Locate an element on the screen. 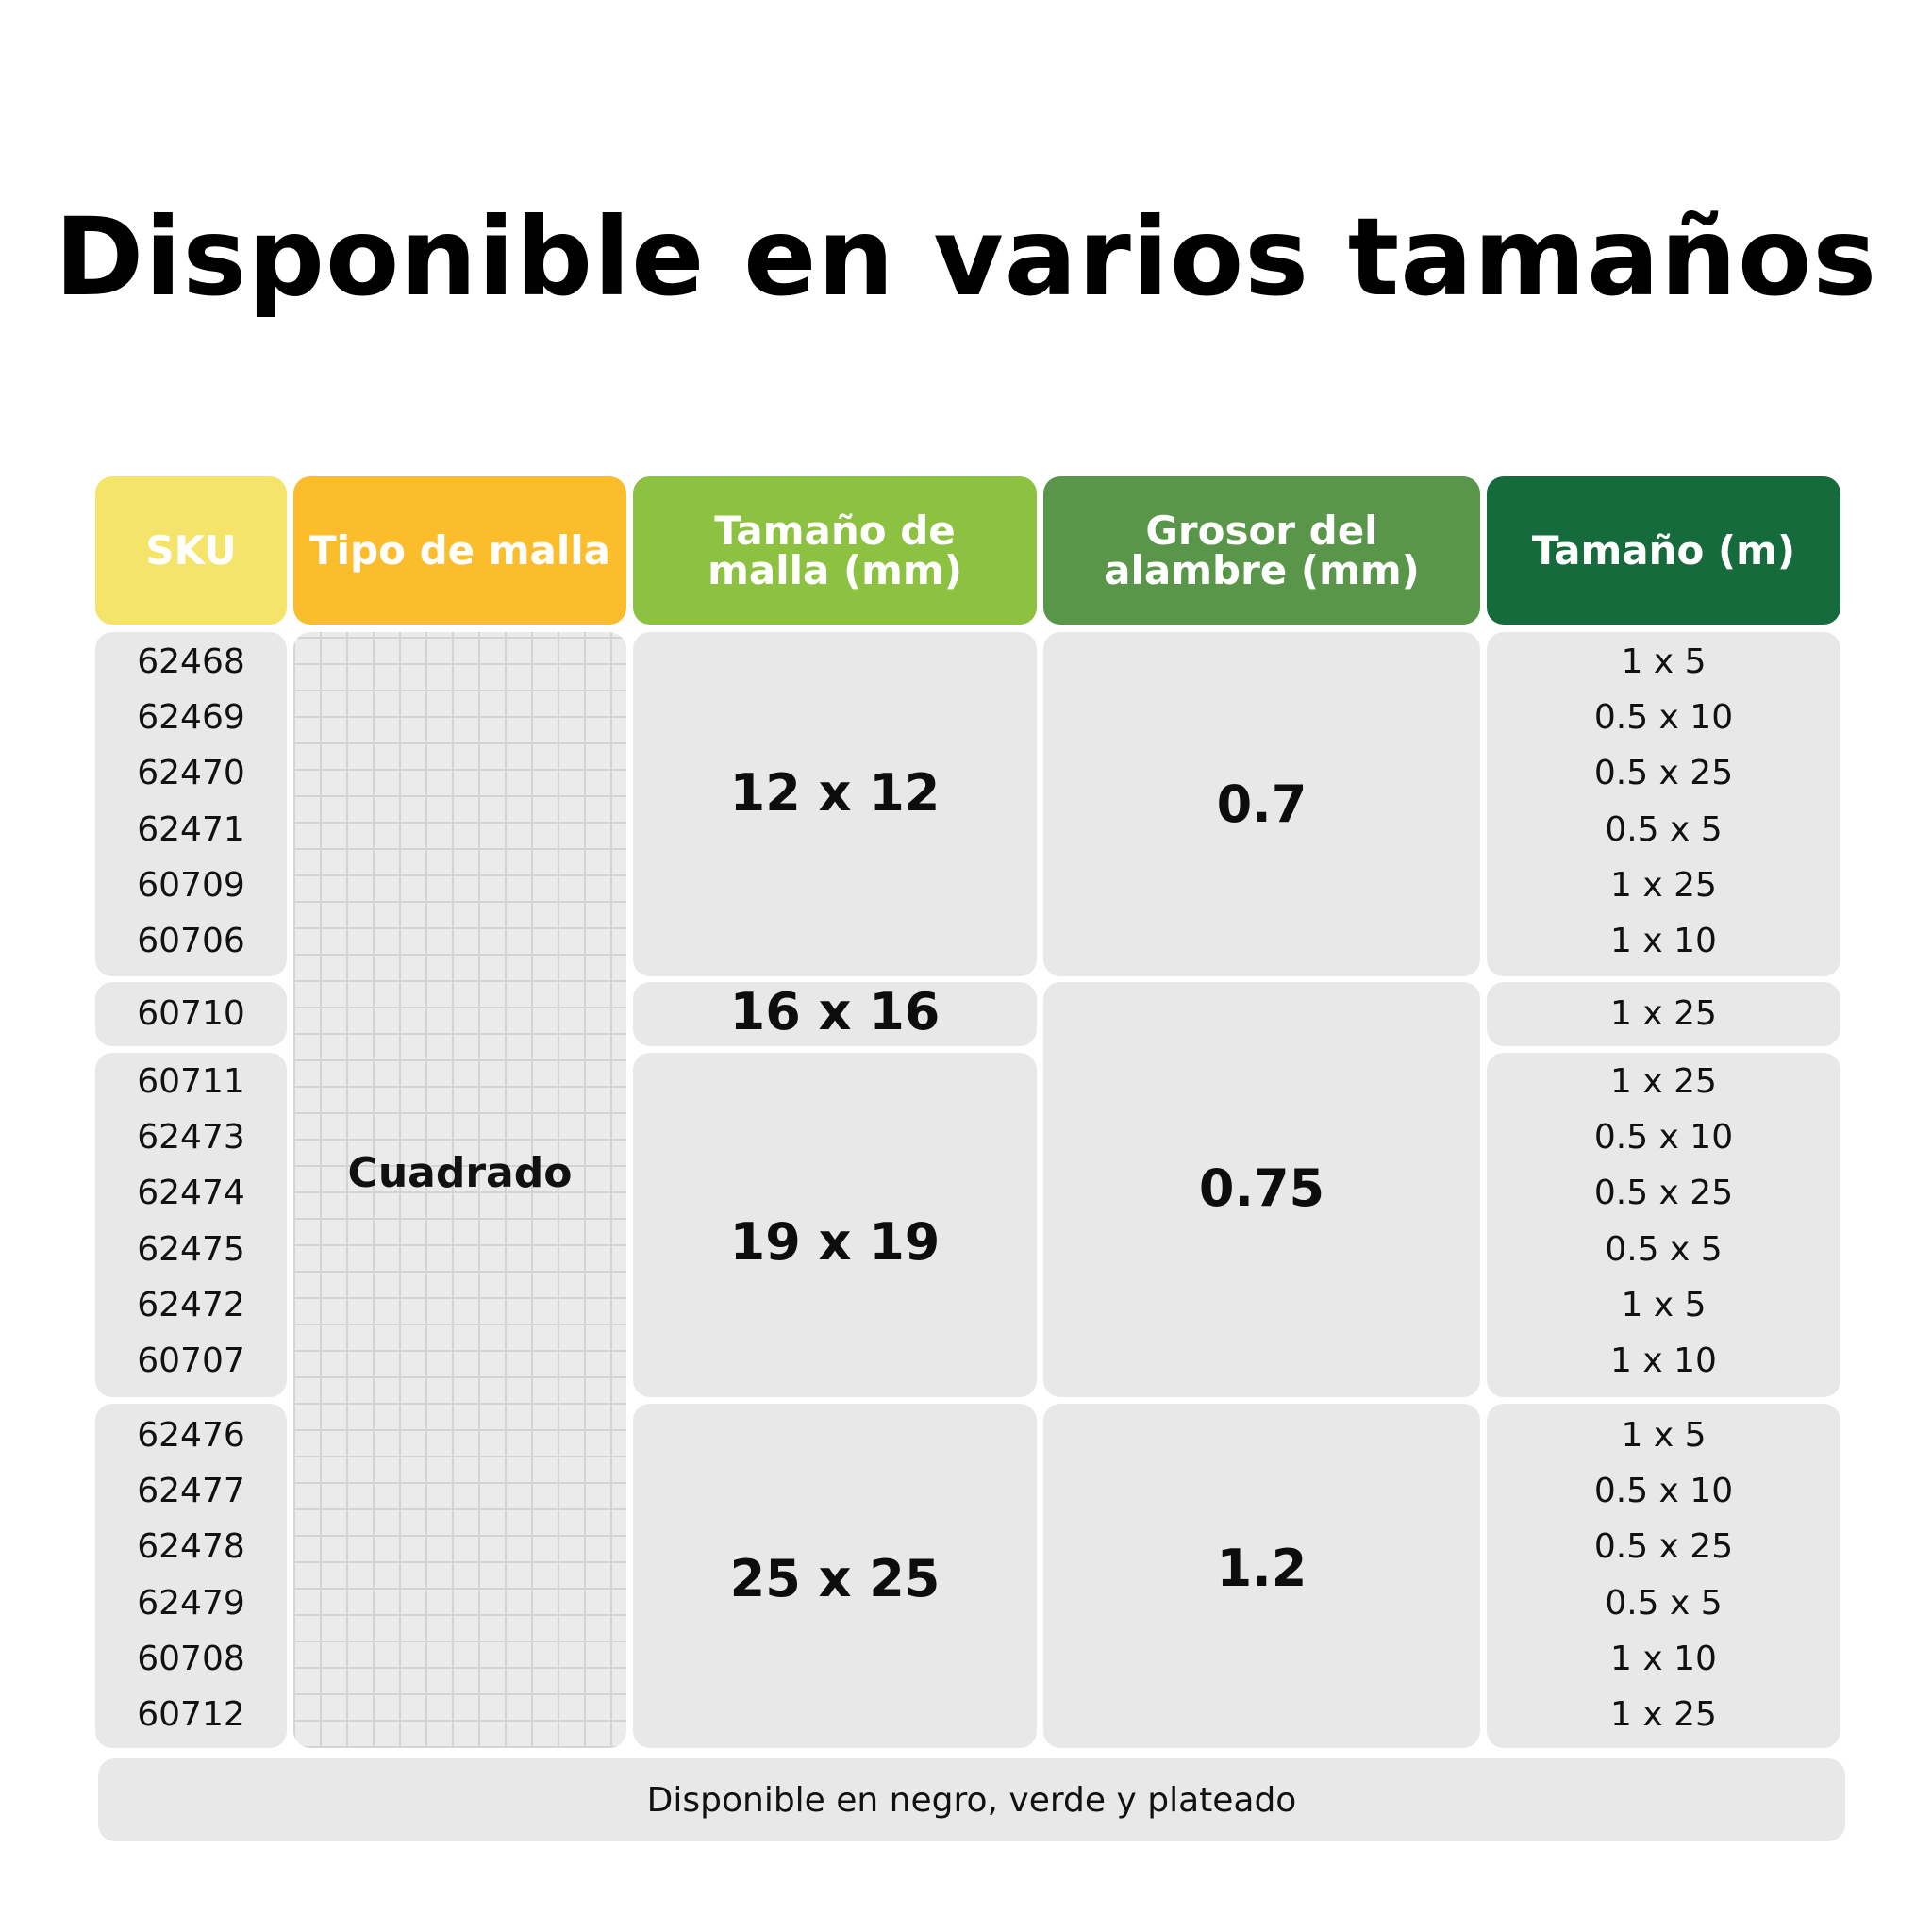 The height and width of the screenshot is (1932, 1932). sku-item: 62473 is located at coordinates (191, 1138).